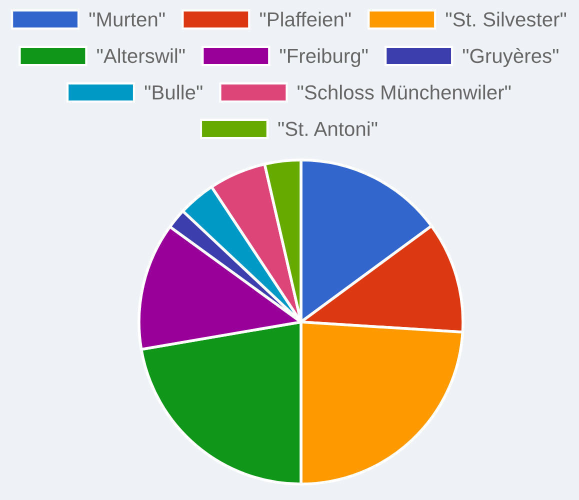  Describe the element at coordinates (127, 19) in the screenshot. I see `legend-label: "Murten"` at that location.